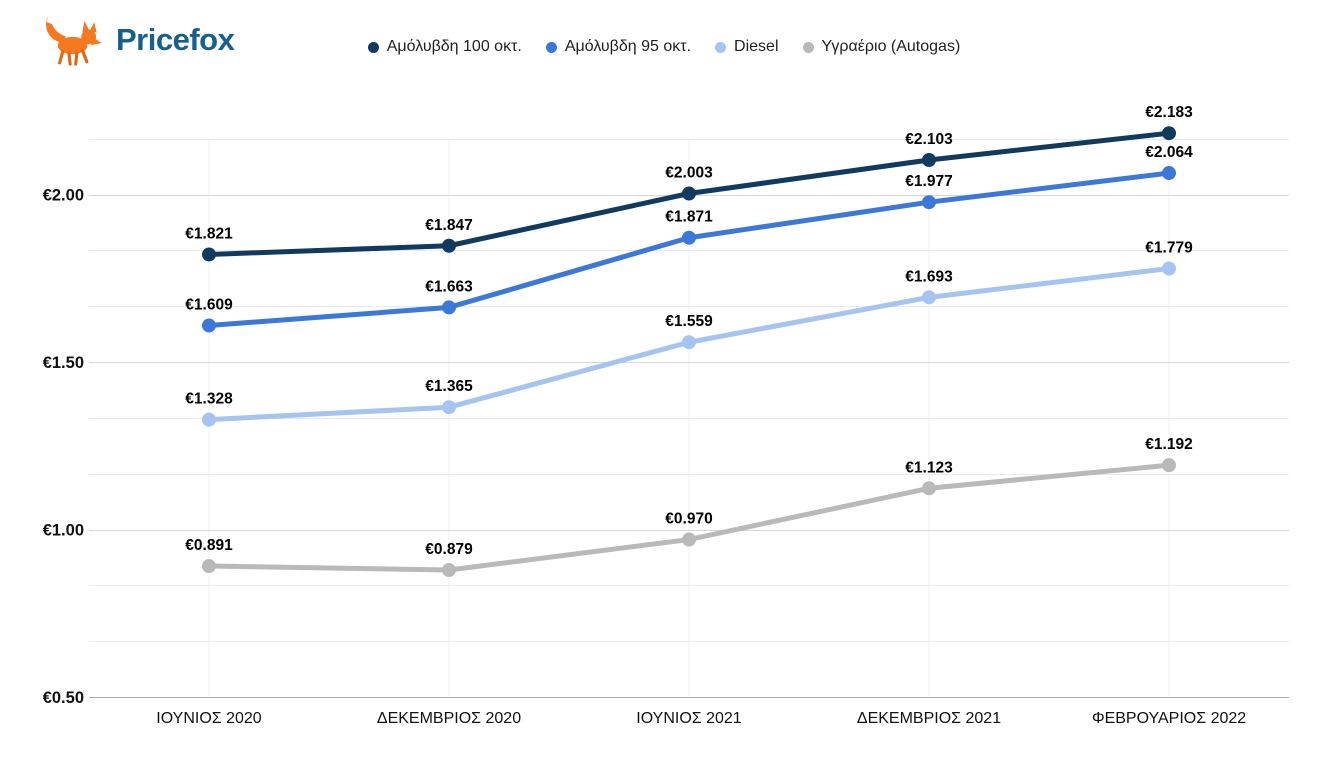 This screenshot has height=765, width=1328. I want to click on pricefox-logo: Pricefox, so click(136, 40).